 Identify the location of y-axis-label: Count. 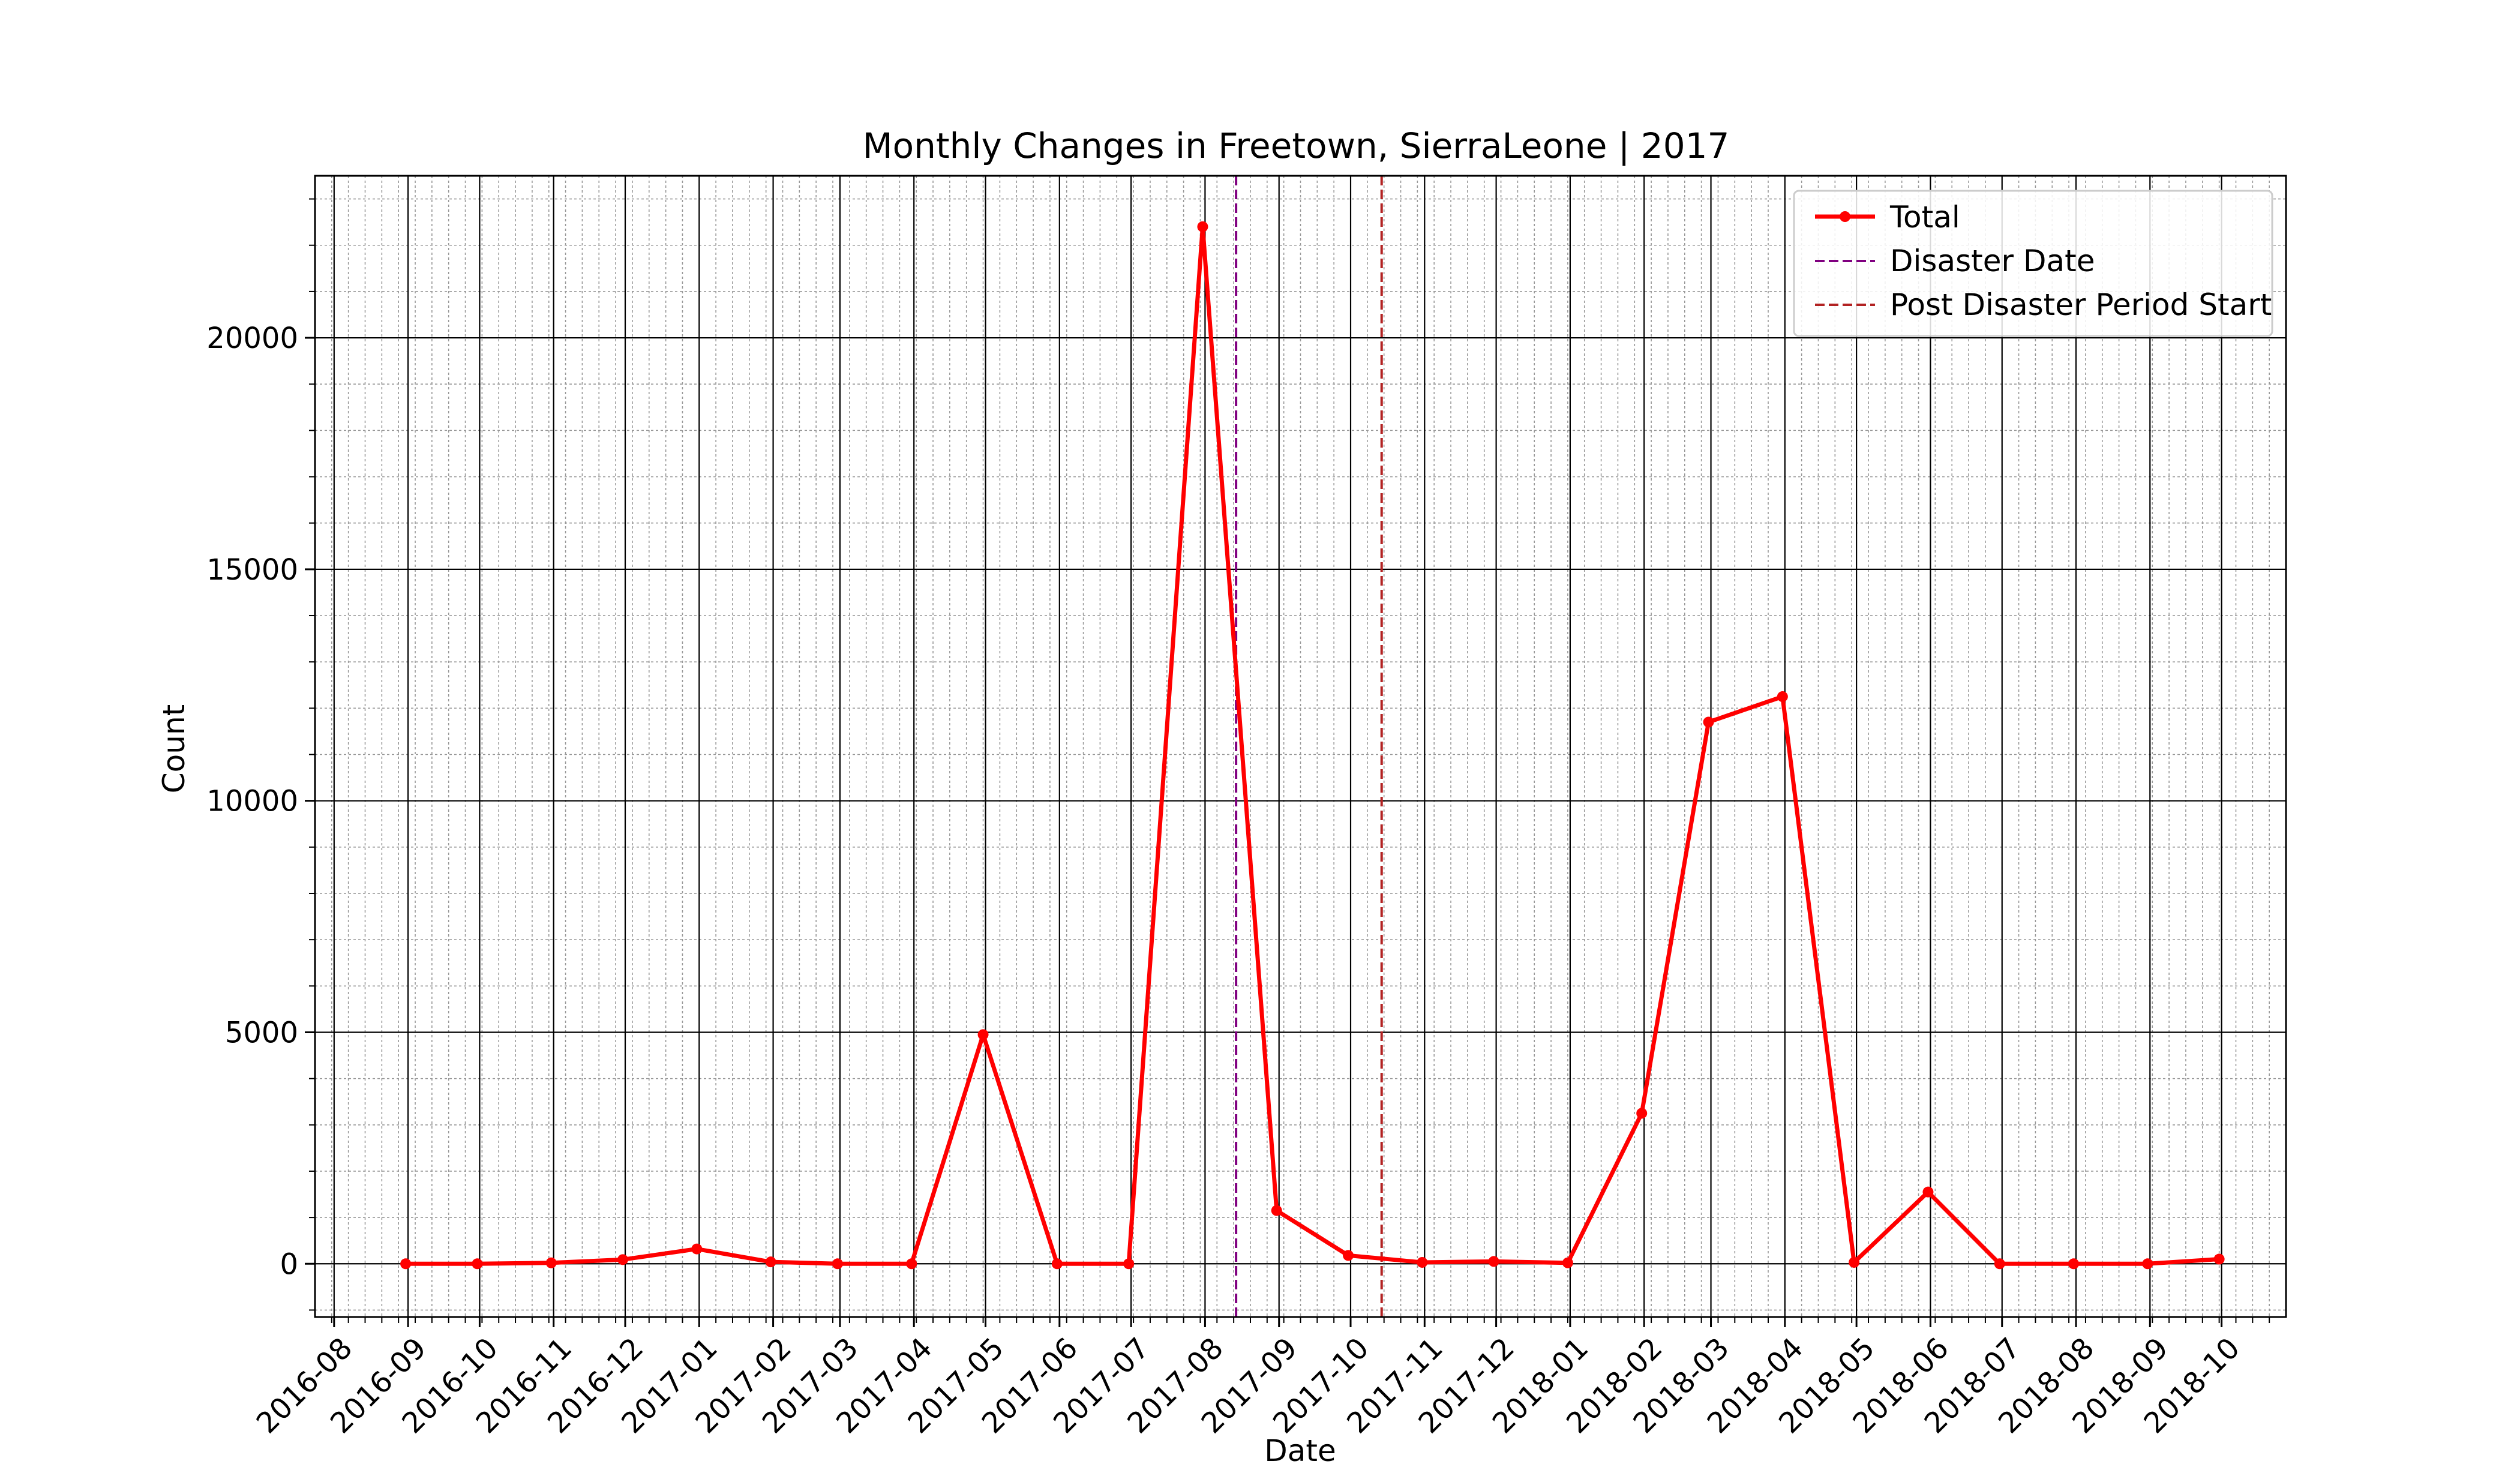
(174, 749).